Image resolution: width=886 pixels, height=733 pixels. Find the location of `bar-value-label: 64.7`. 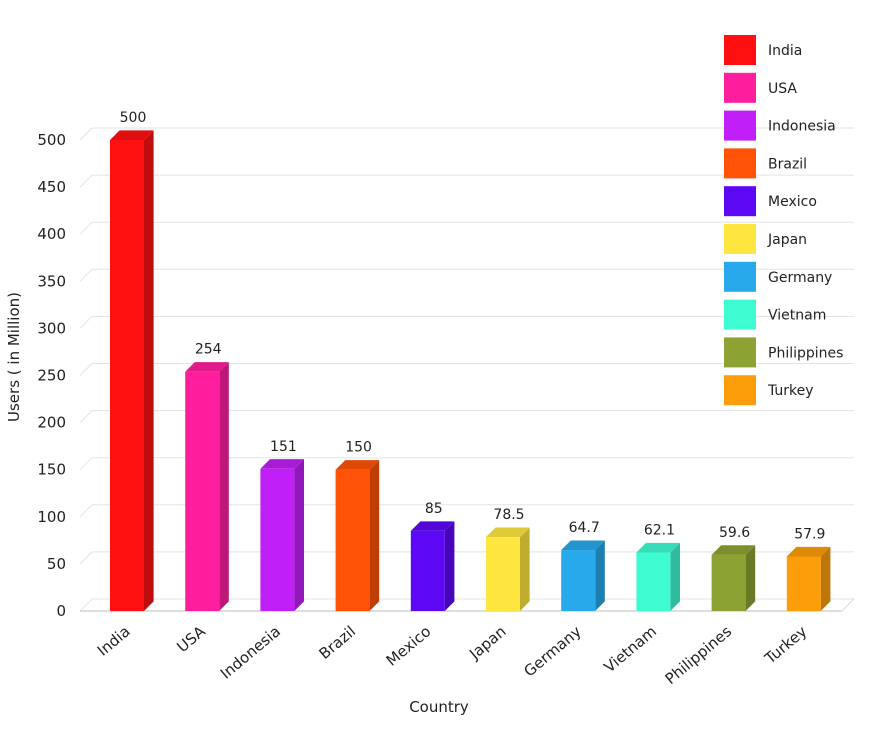

bar-value-label: 64.7 is located at coordinates (584, 528).